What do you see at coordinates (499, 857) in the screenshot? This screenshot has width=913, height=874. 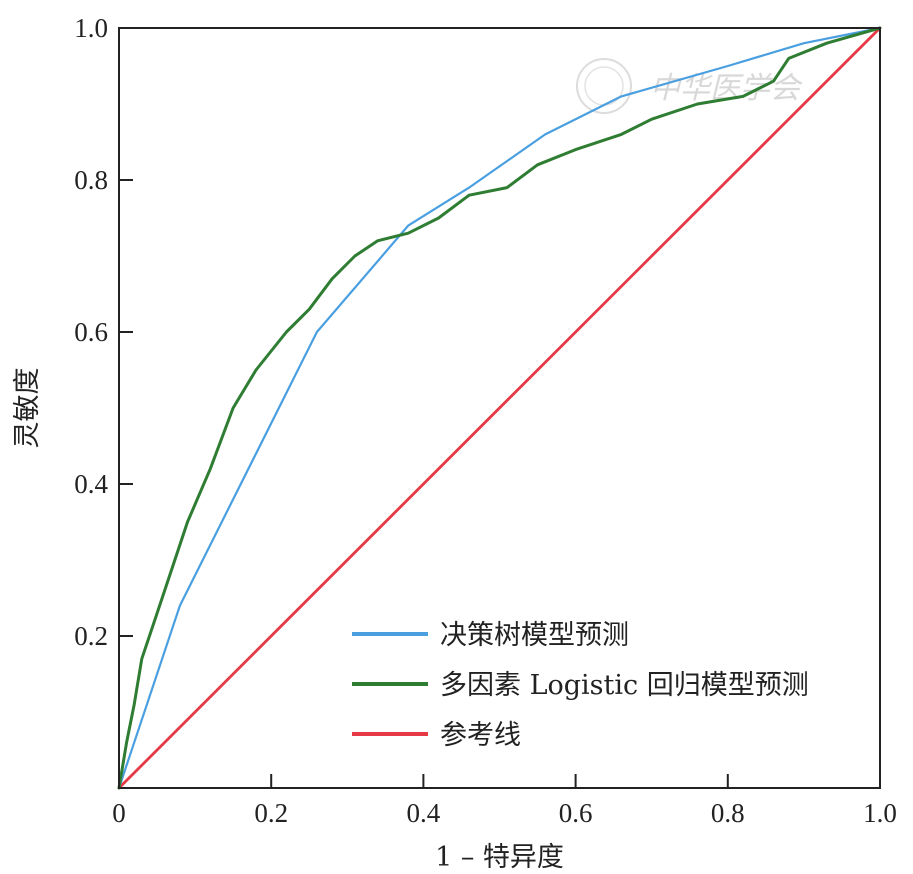 I see `x-axis-title: 1 – 特异度` at bounding box center [499, 857].